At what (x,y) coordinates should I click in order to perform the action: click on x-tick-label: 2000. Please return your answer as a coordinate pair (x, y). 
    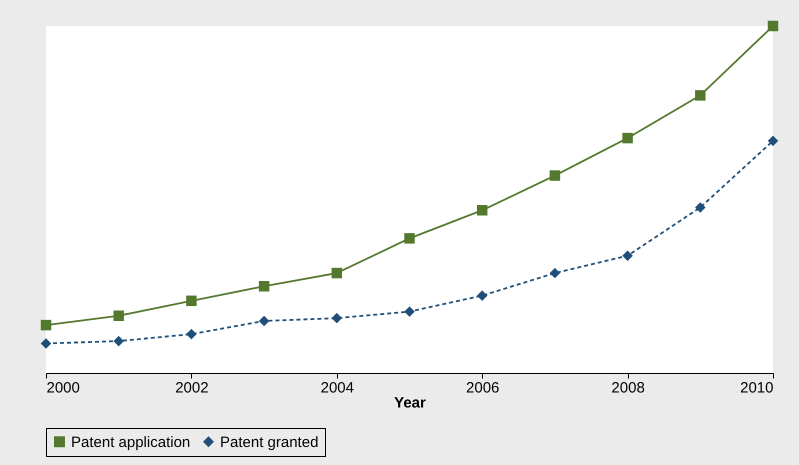
    Looking at the image, I should click on (63, 388).